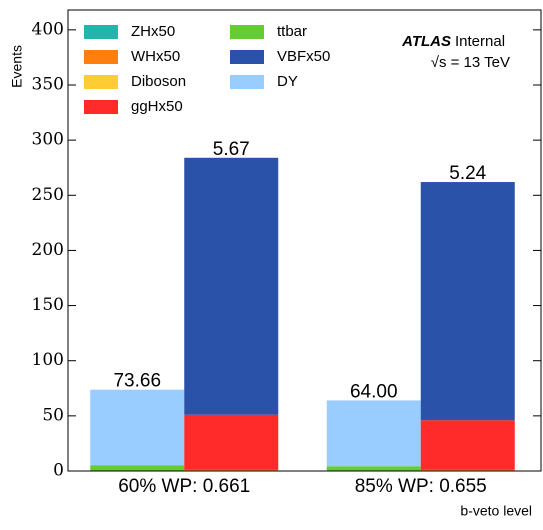  What do you see at coordinates (48, 84) in the screenshot?
I see `y-tick-label: 350` at bounding box center [48, 84].